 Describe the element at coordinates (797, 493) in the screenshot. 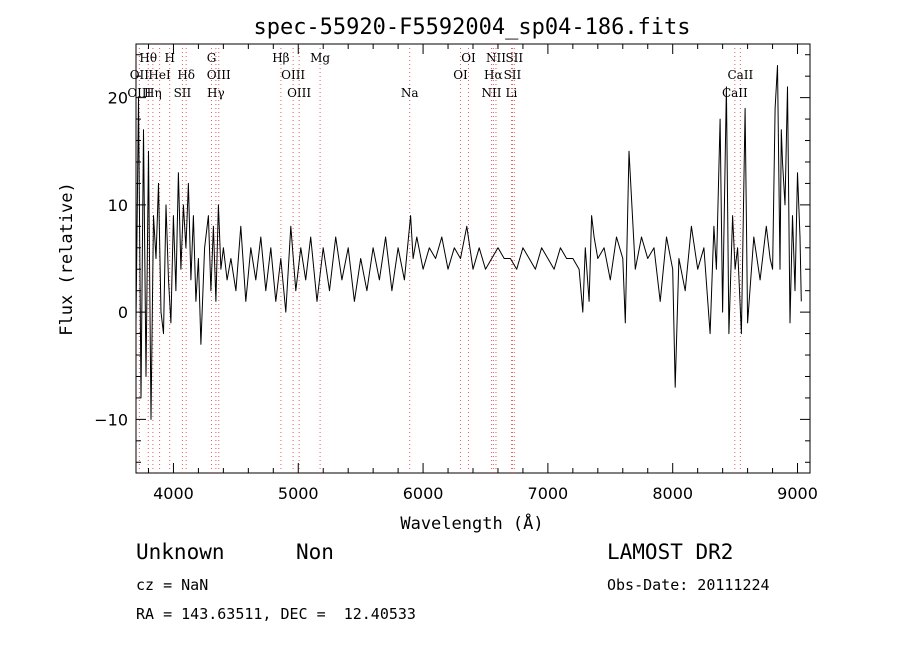

I see `x-tick-label: 9000` at that location.